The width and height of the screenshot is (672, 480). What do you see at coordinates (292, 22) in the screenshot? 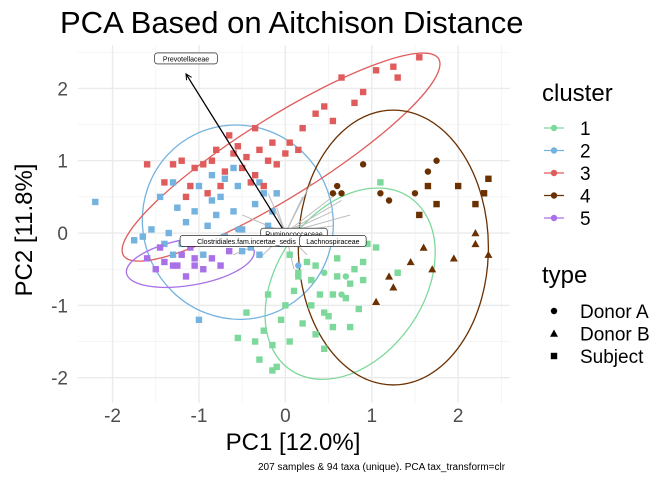
I see `chart-title: PCA Based on Aitchison Distance` at bounding box center [292, 22].